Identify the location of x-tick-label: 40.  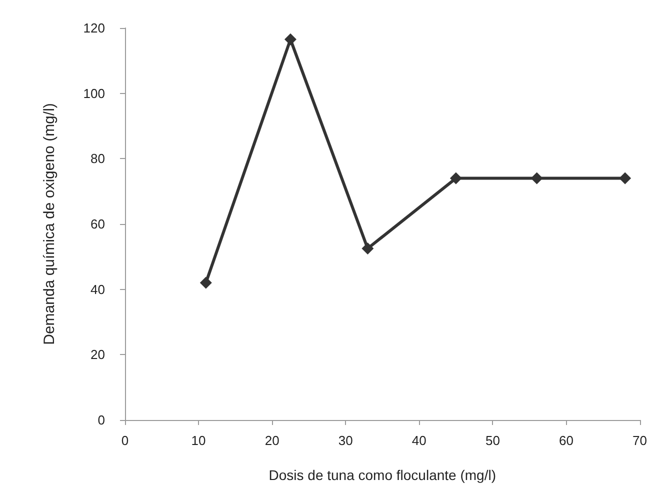
(419, 440).